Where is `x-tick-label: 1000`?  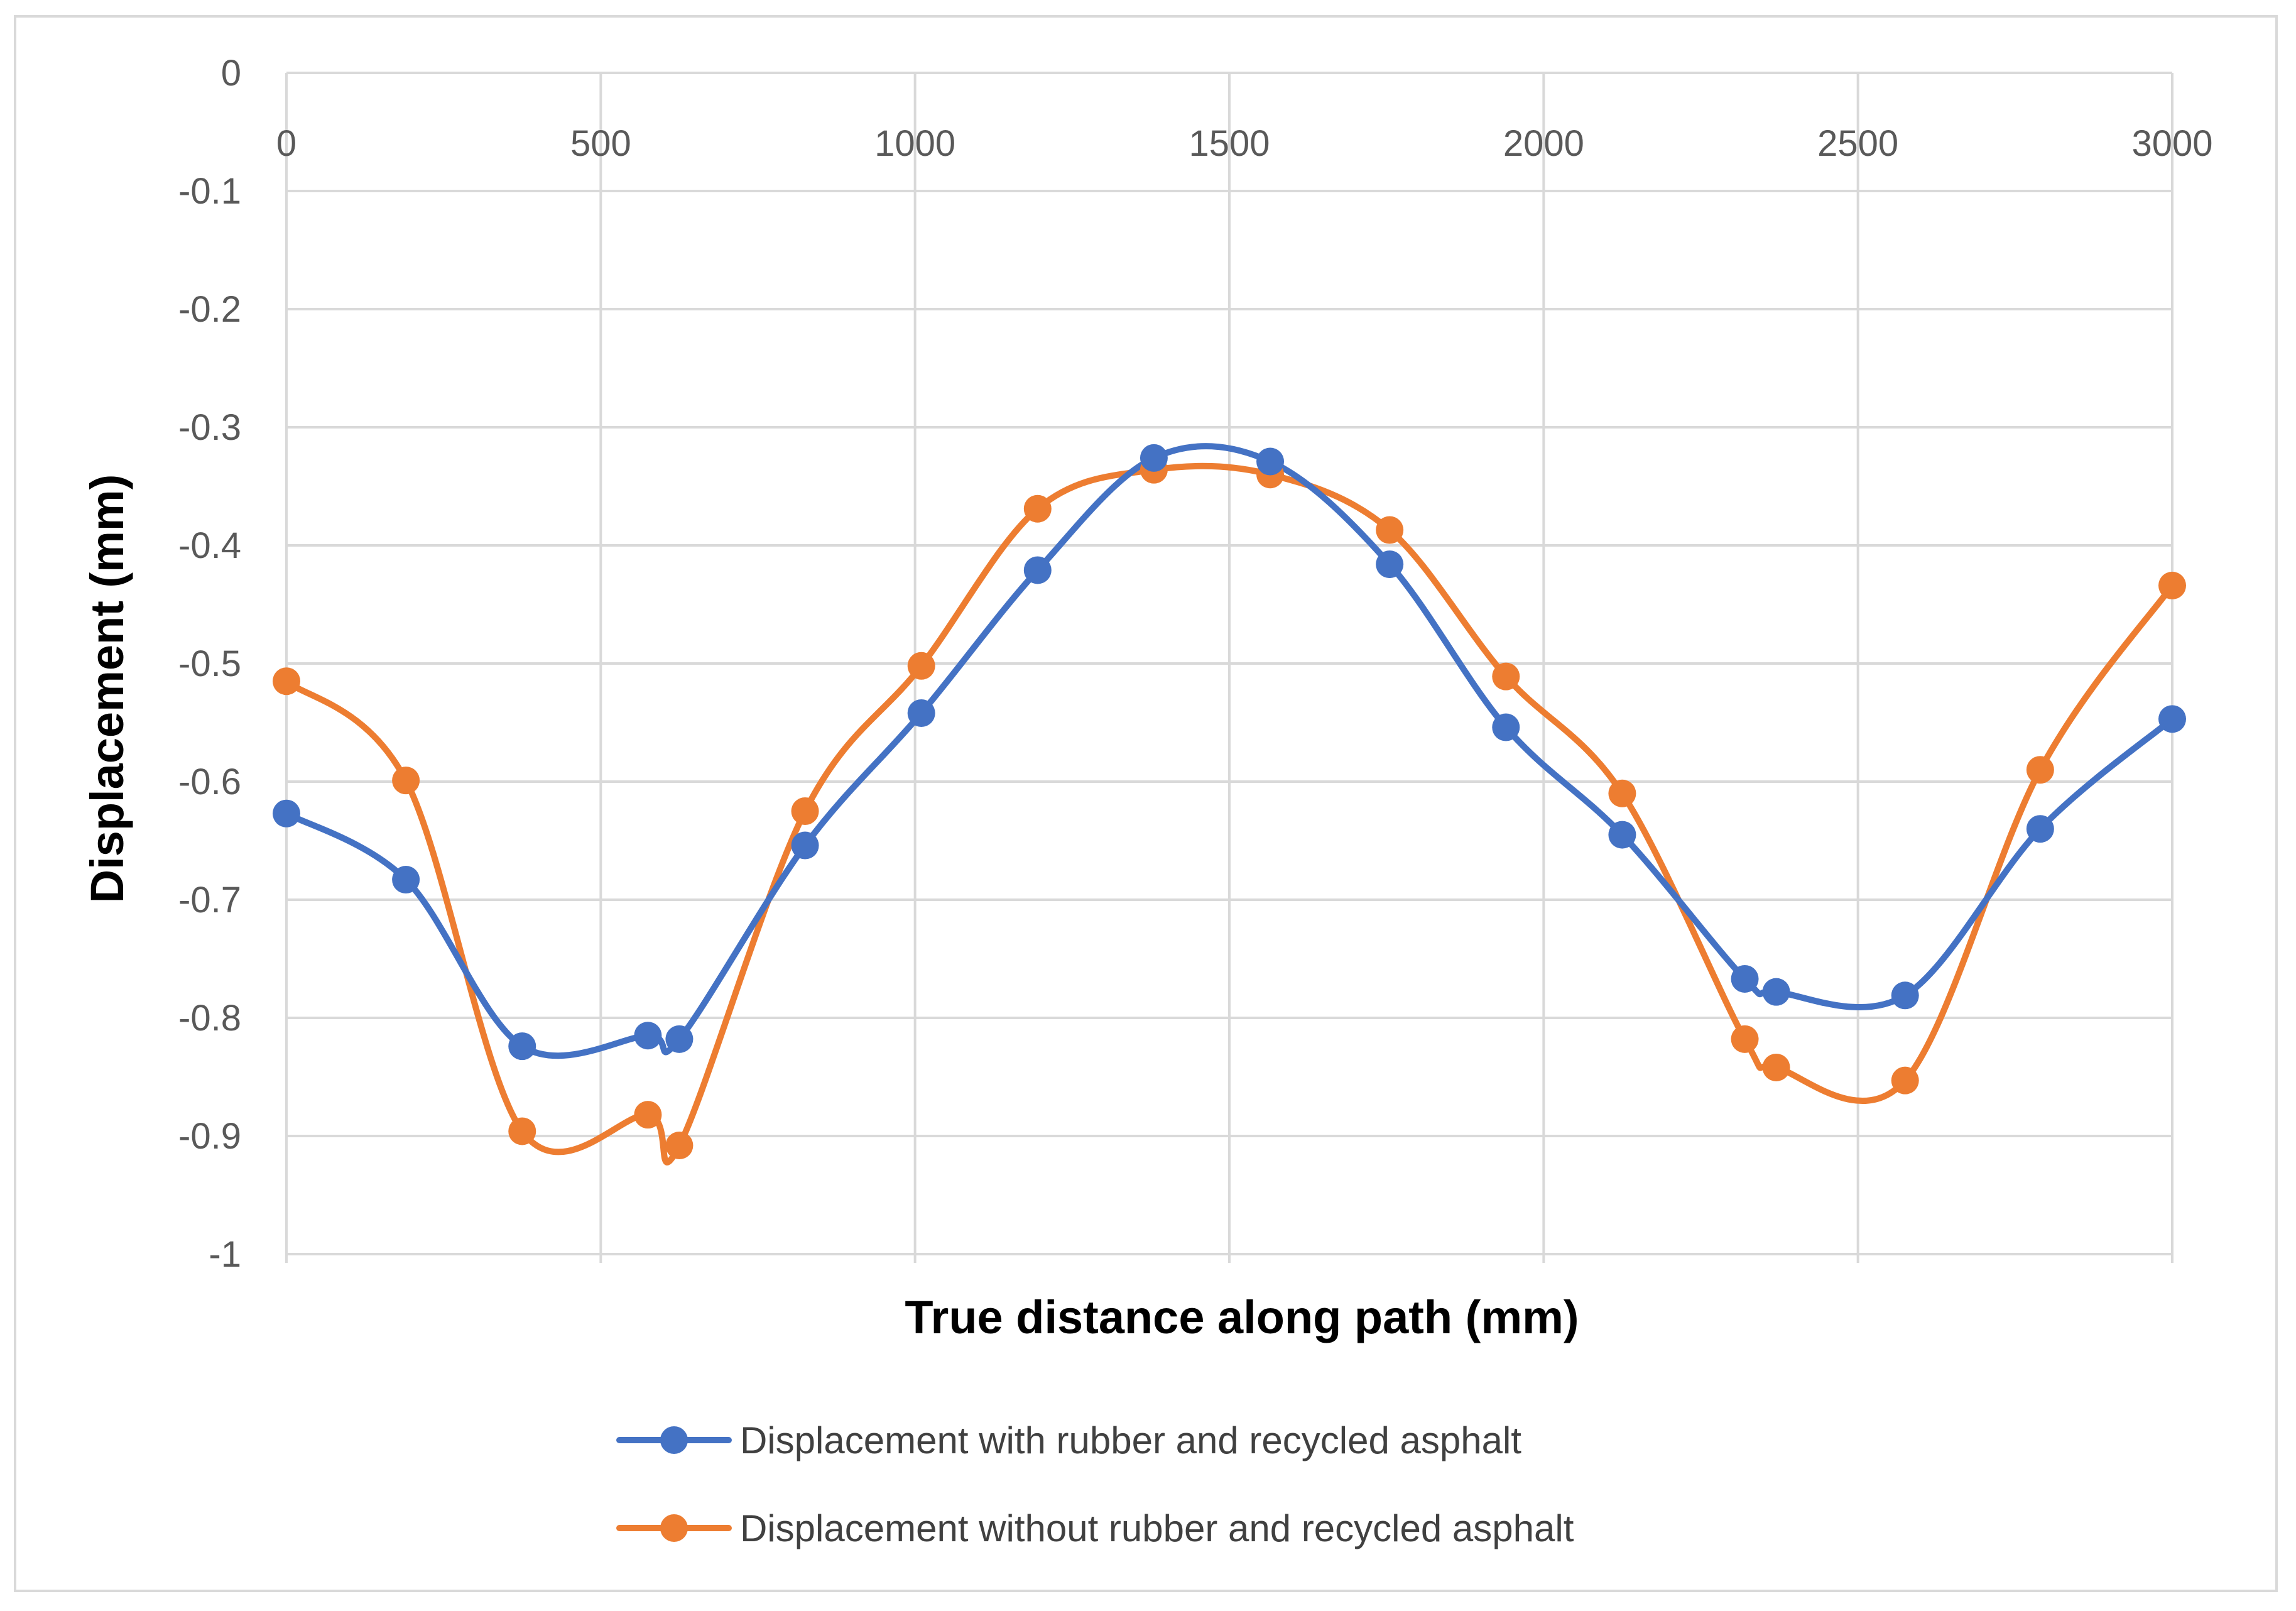 x-tick-label: 1000 is located at coordinates (914, 144).